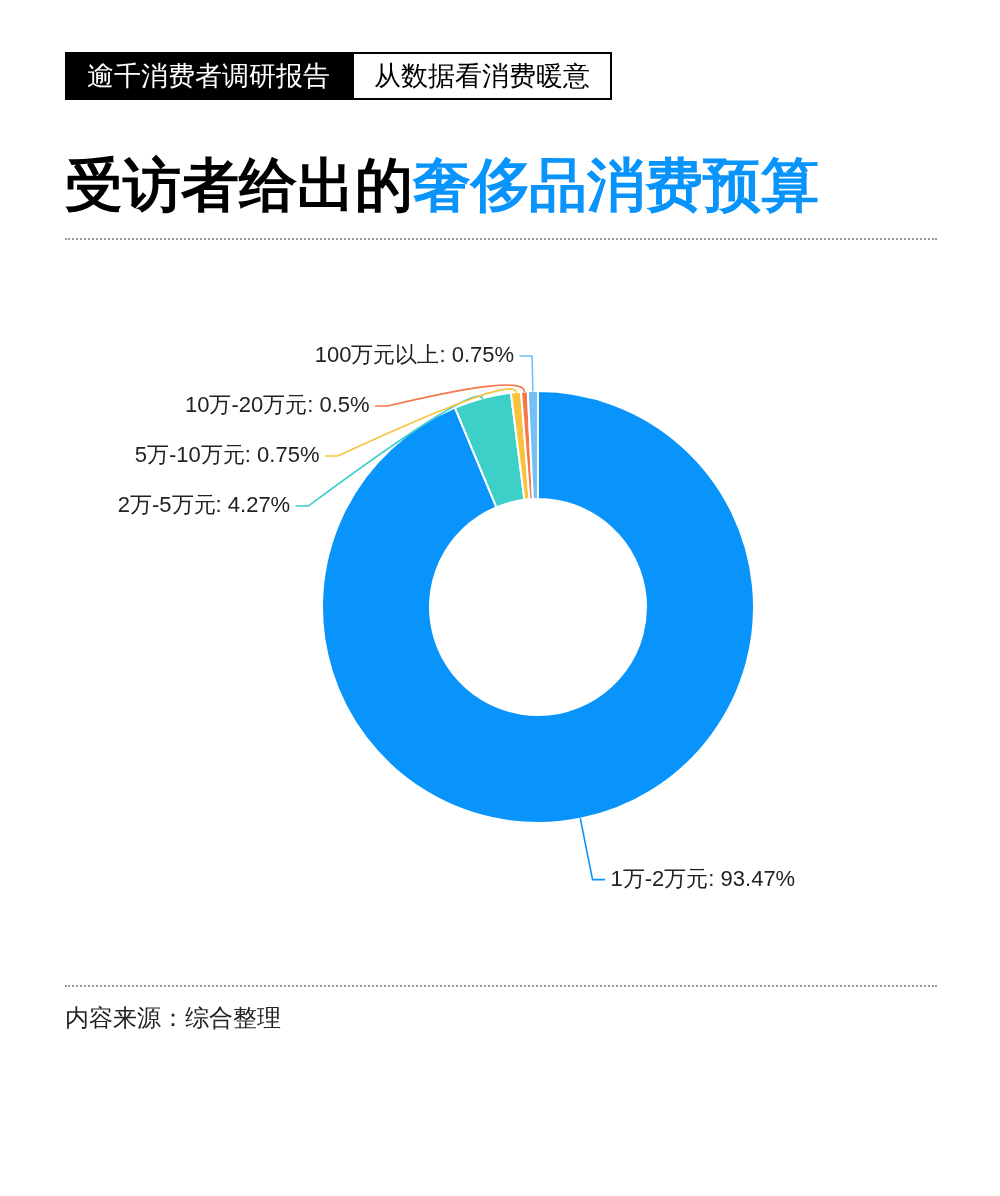  What do you see at coordinates (204, 505) in the screenshot?
I see `slice-label: 2万-5万元: 4.27%` at bounding box center [204, 505].